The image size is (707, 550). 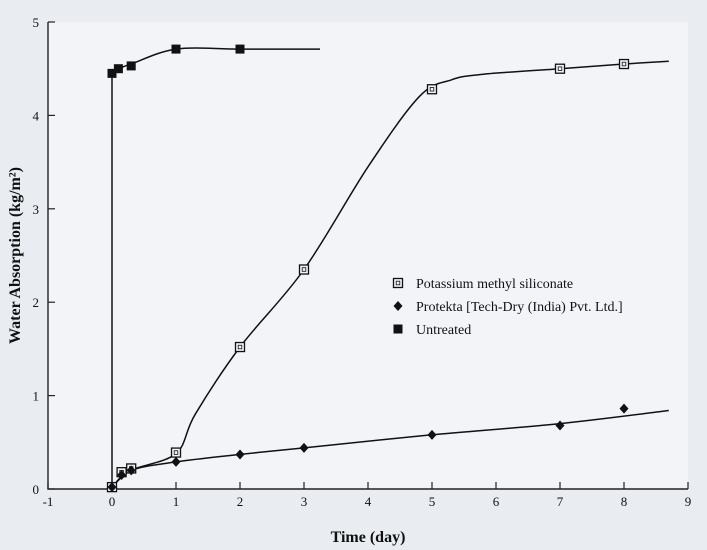 What do you see at coordinates (496, 501) in the screenshot?
I see `x-tick-label: 6` at bounding box center [496, 501].